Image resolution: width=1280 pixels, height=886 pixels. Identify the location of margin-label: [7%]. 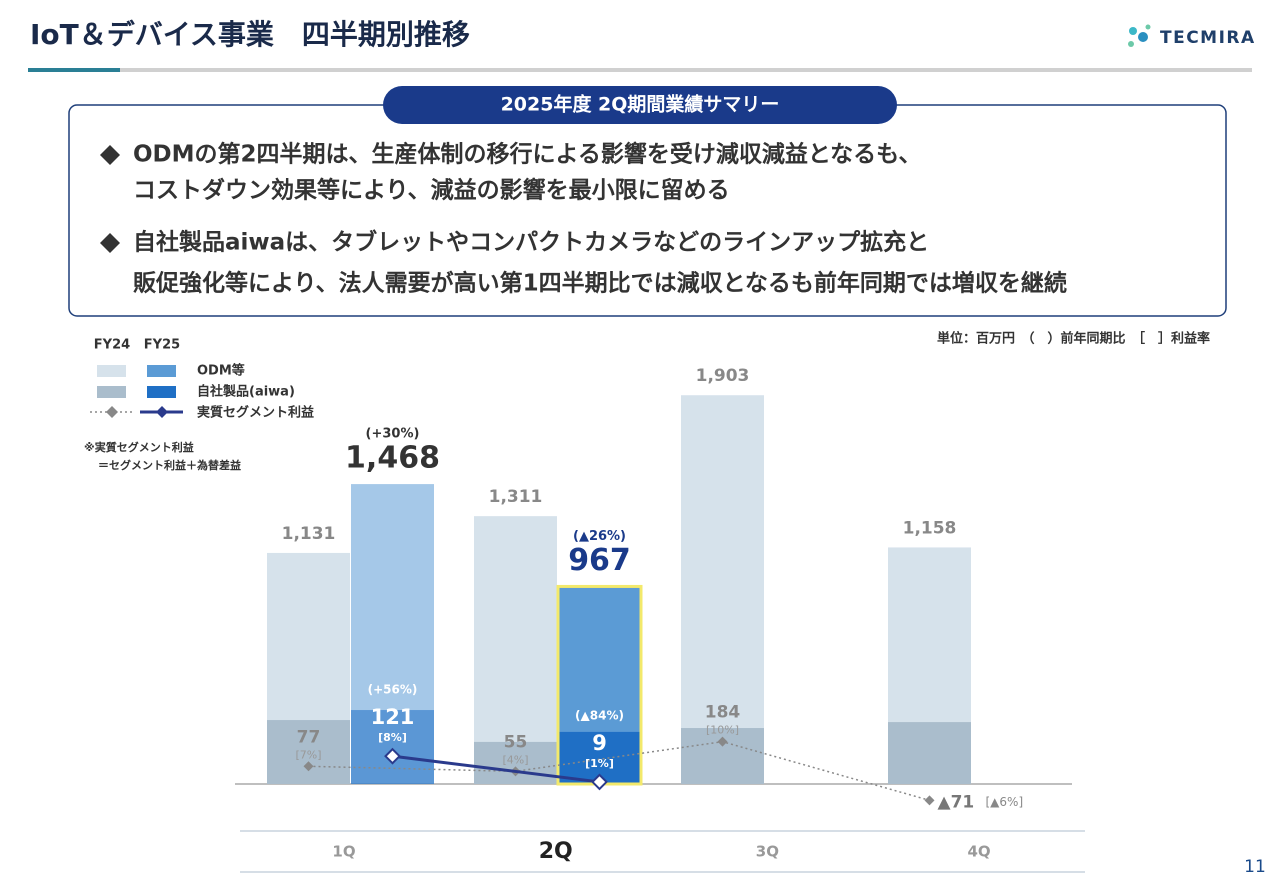
(308, 754).